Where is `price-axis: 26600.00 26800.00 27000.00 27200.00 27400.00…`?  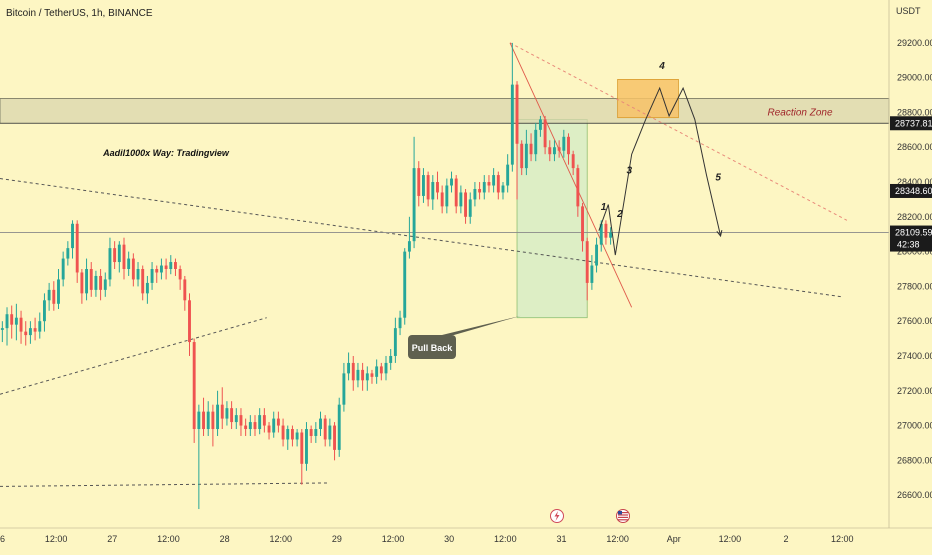 price-axis: 26600.00 26800.00 27000.00 27200.00 27400.00… is located at coordinates (910, 264).